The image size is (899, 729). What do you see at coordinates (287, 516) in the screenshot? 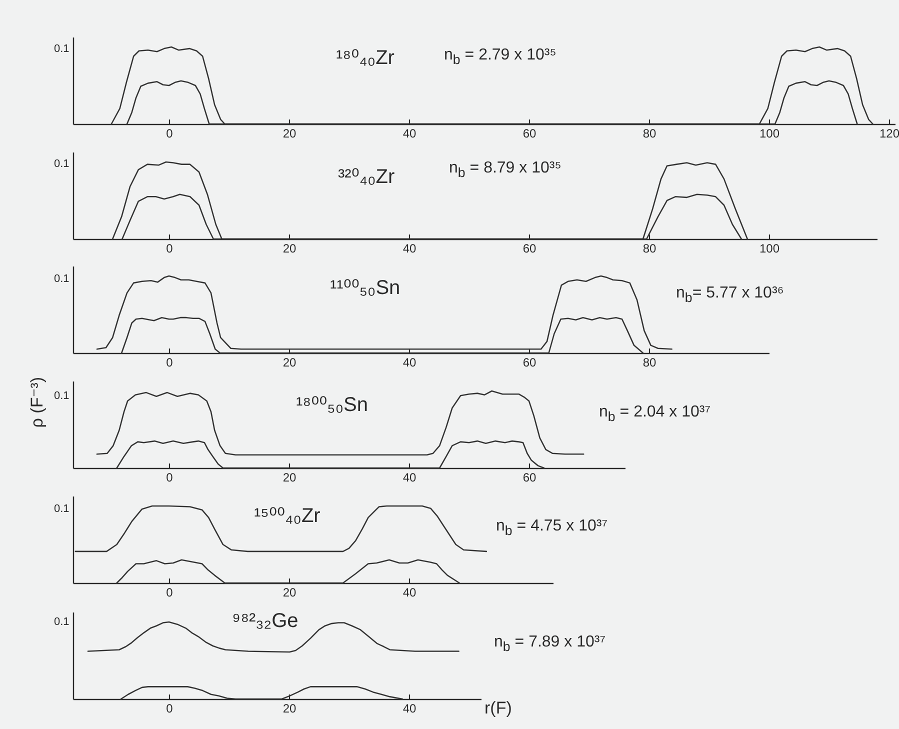
I see `annotation: ¹⁵⁰⁰₄₀Zr` at bounding box center [287, 516].